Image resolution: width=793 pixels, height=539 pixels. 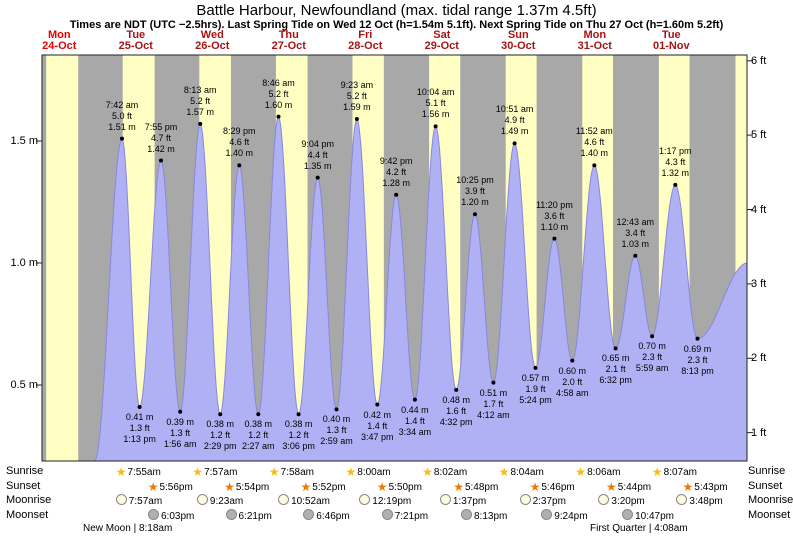 What do you see at coordinates (475, 191) in the screenshot?
I see `high-tide-label: 10:25 pm 3.9 ft 1.20 m` at bounding box center [475, 191].